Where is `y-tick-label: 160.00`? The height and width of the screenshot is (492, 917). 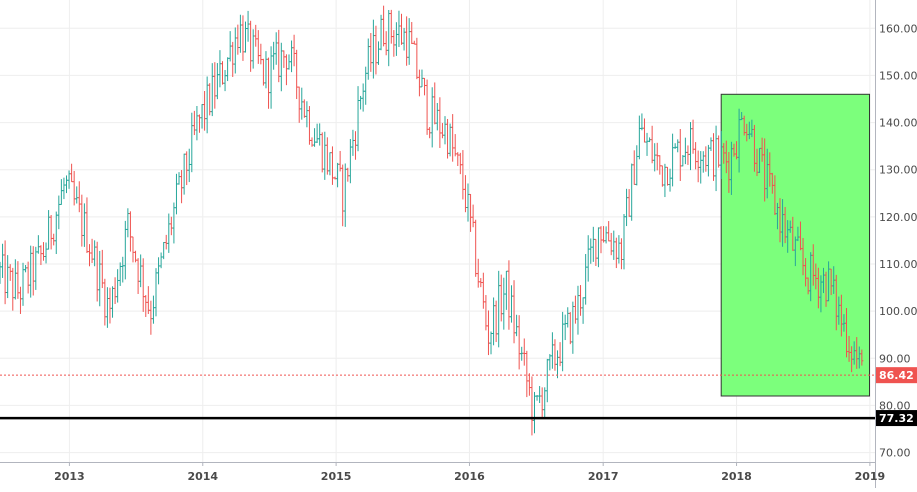 y-tick-label: 160.00 is located at coordinates (898, 28).